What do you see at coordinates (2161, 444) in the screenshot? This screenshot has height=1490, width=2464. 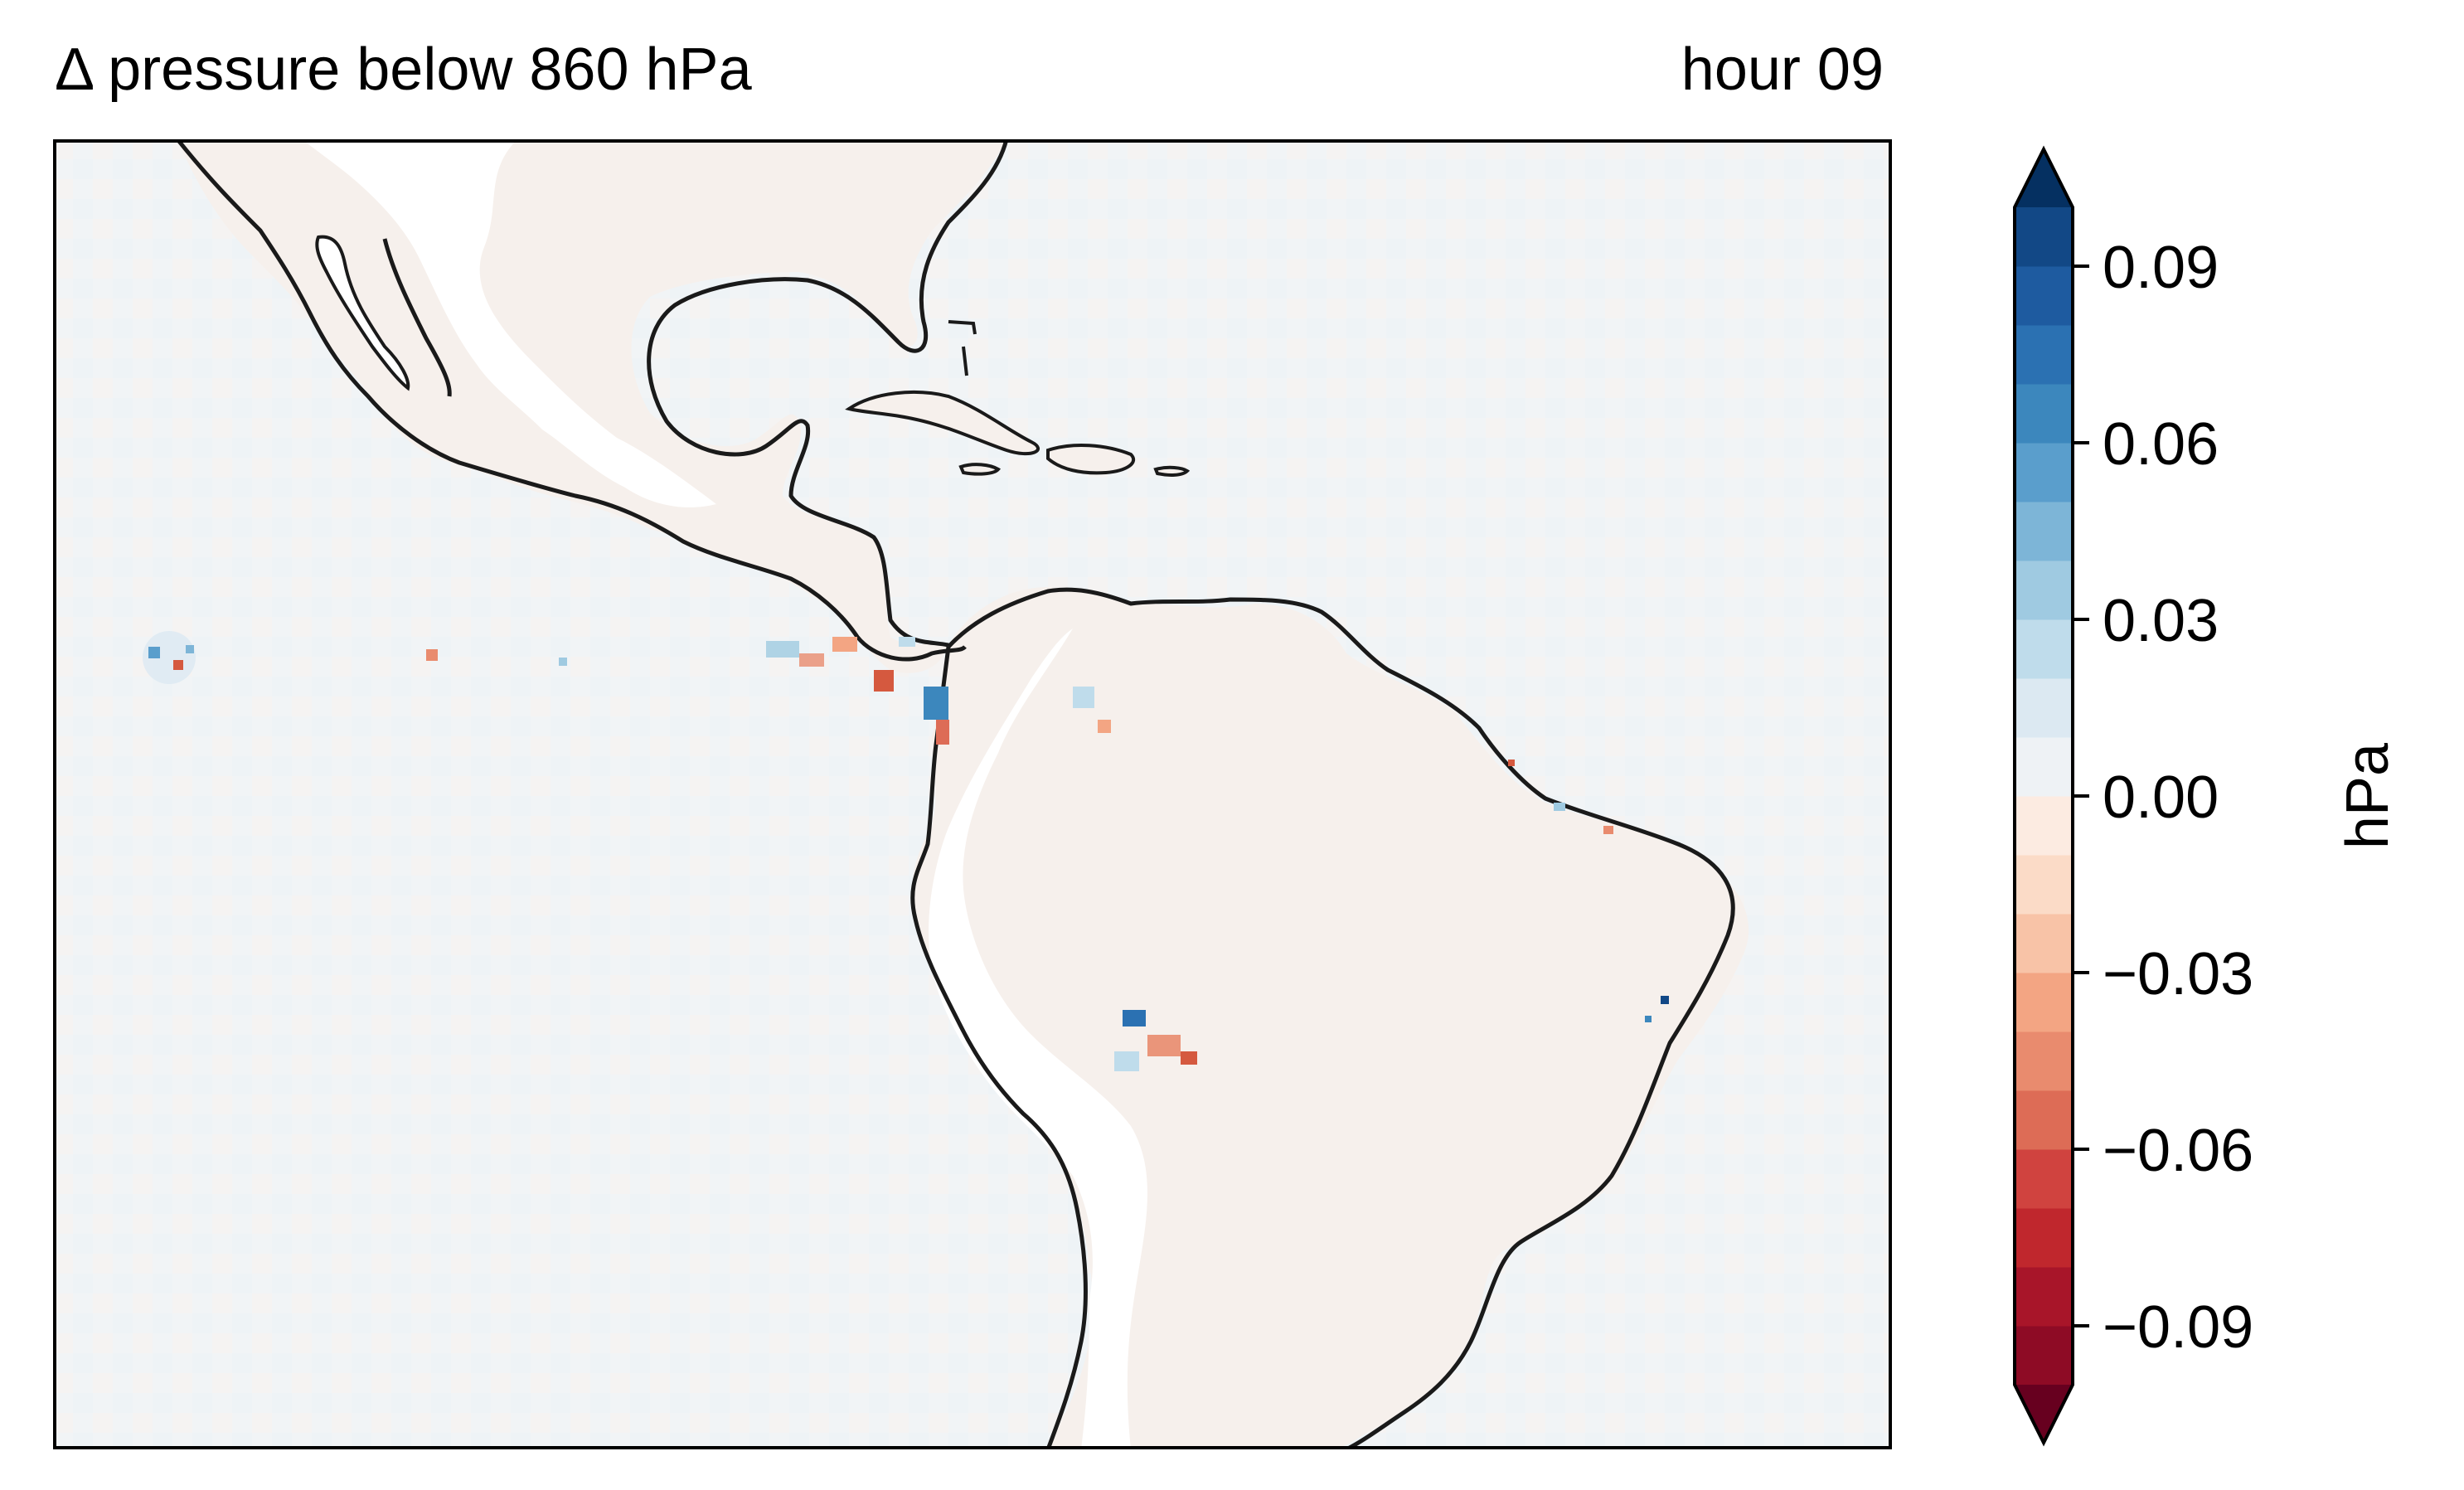 I see `colorbar-tick-label: 0.06` at bounding box center [2161, 444].